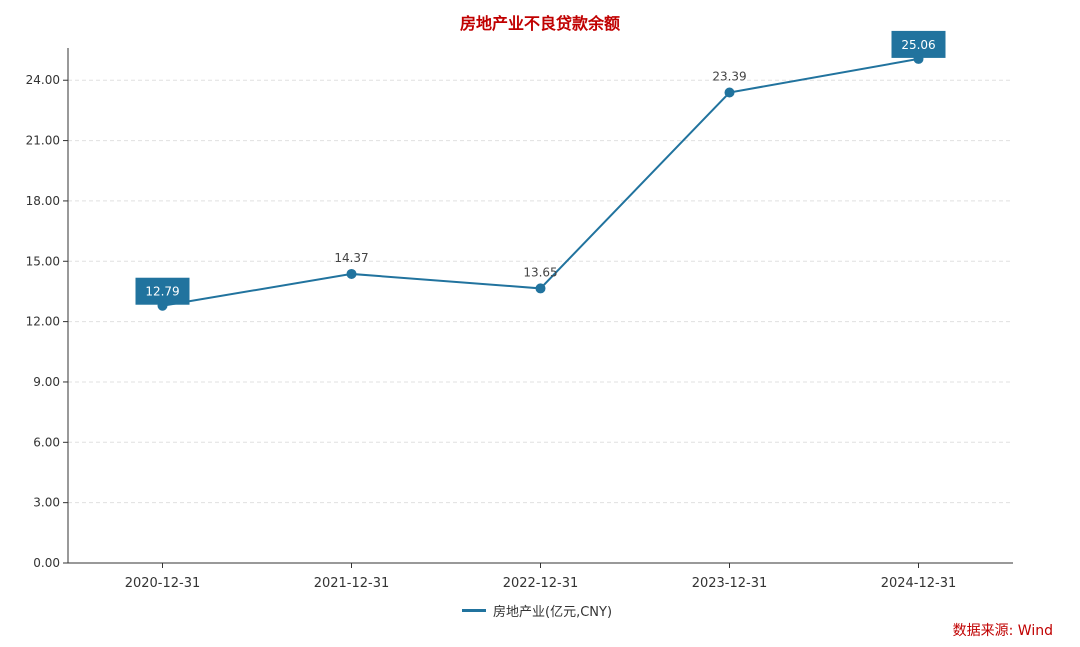 The width and height of the screenshot is (1080, 647). Describe the element at coordinates (163, 583) in the screenshot. I see `x-tick-label: 2020-12-31` at that location.